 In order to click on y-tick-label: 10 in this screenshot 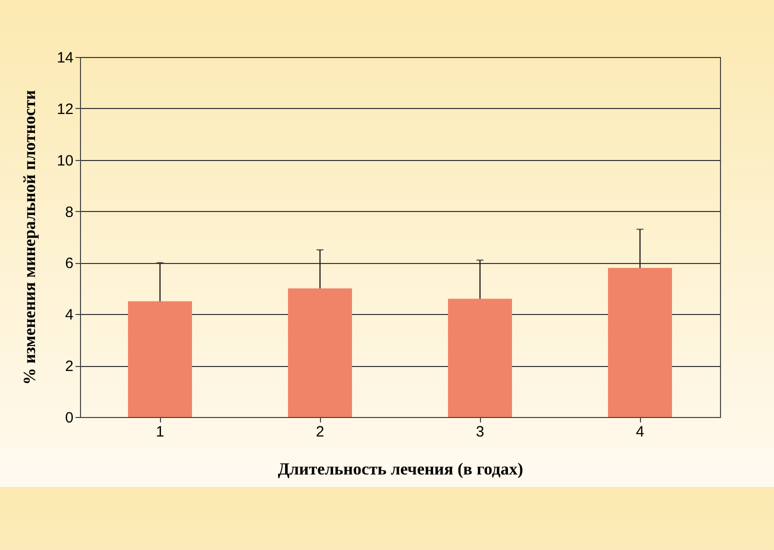, I will do `click(65, 161)`.